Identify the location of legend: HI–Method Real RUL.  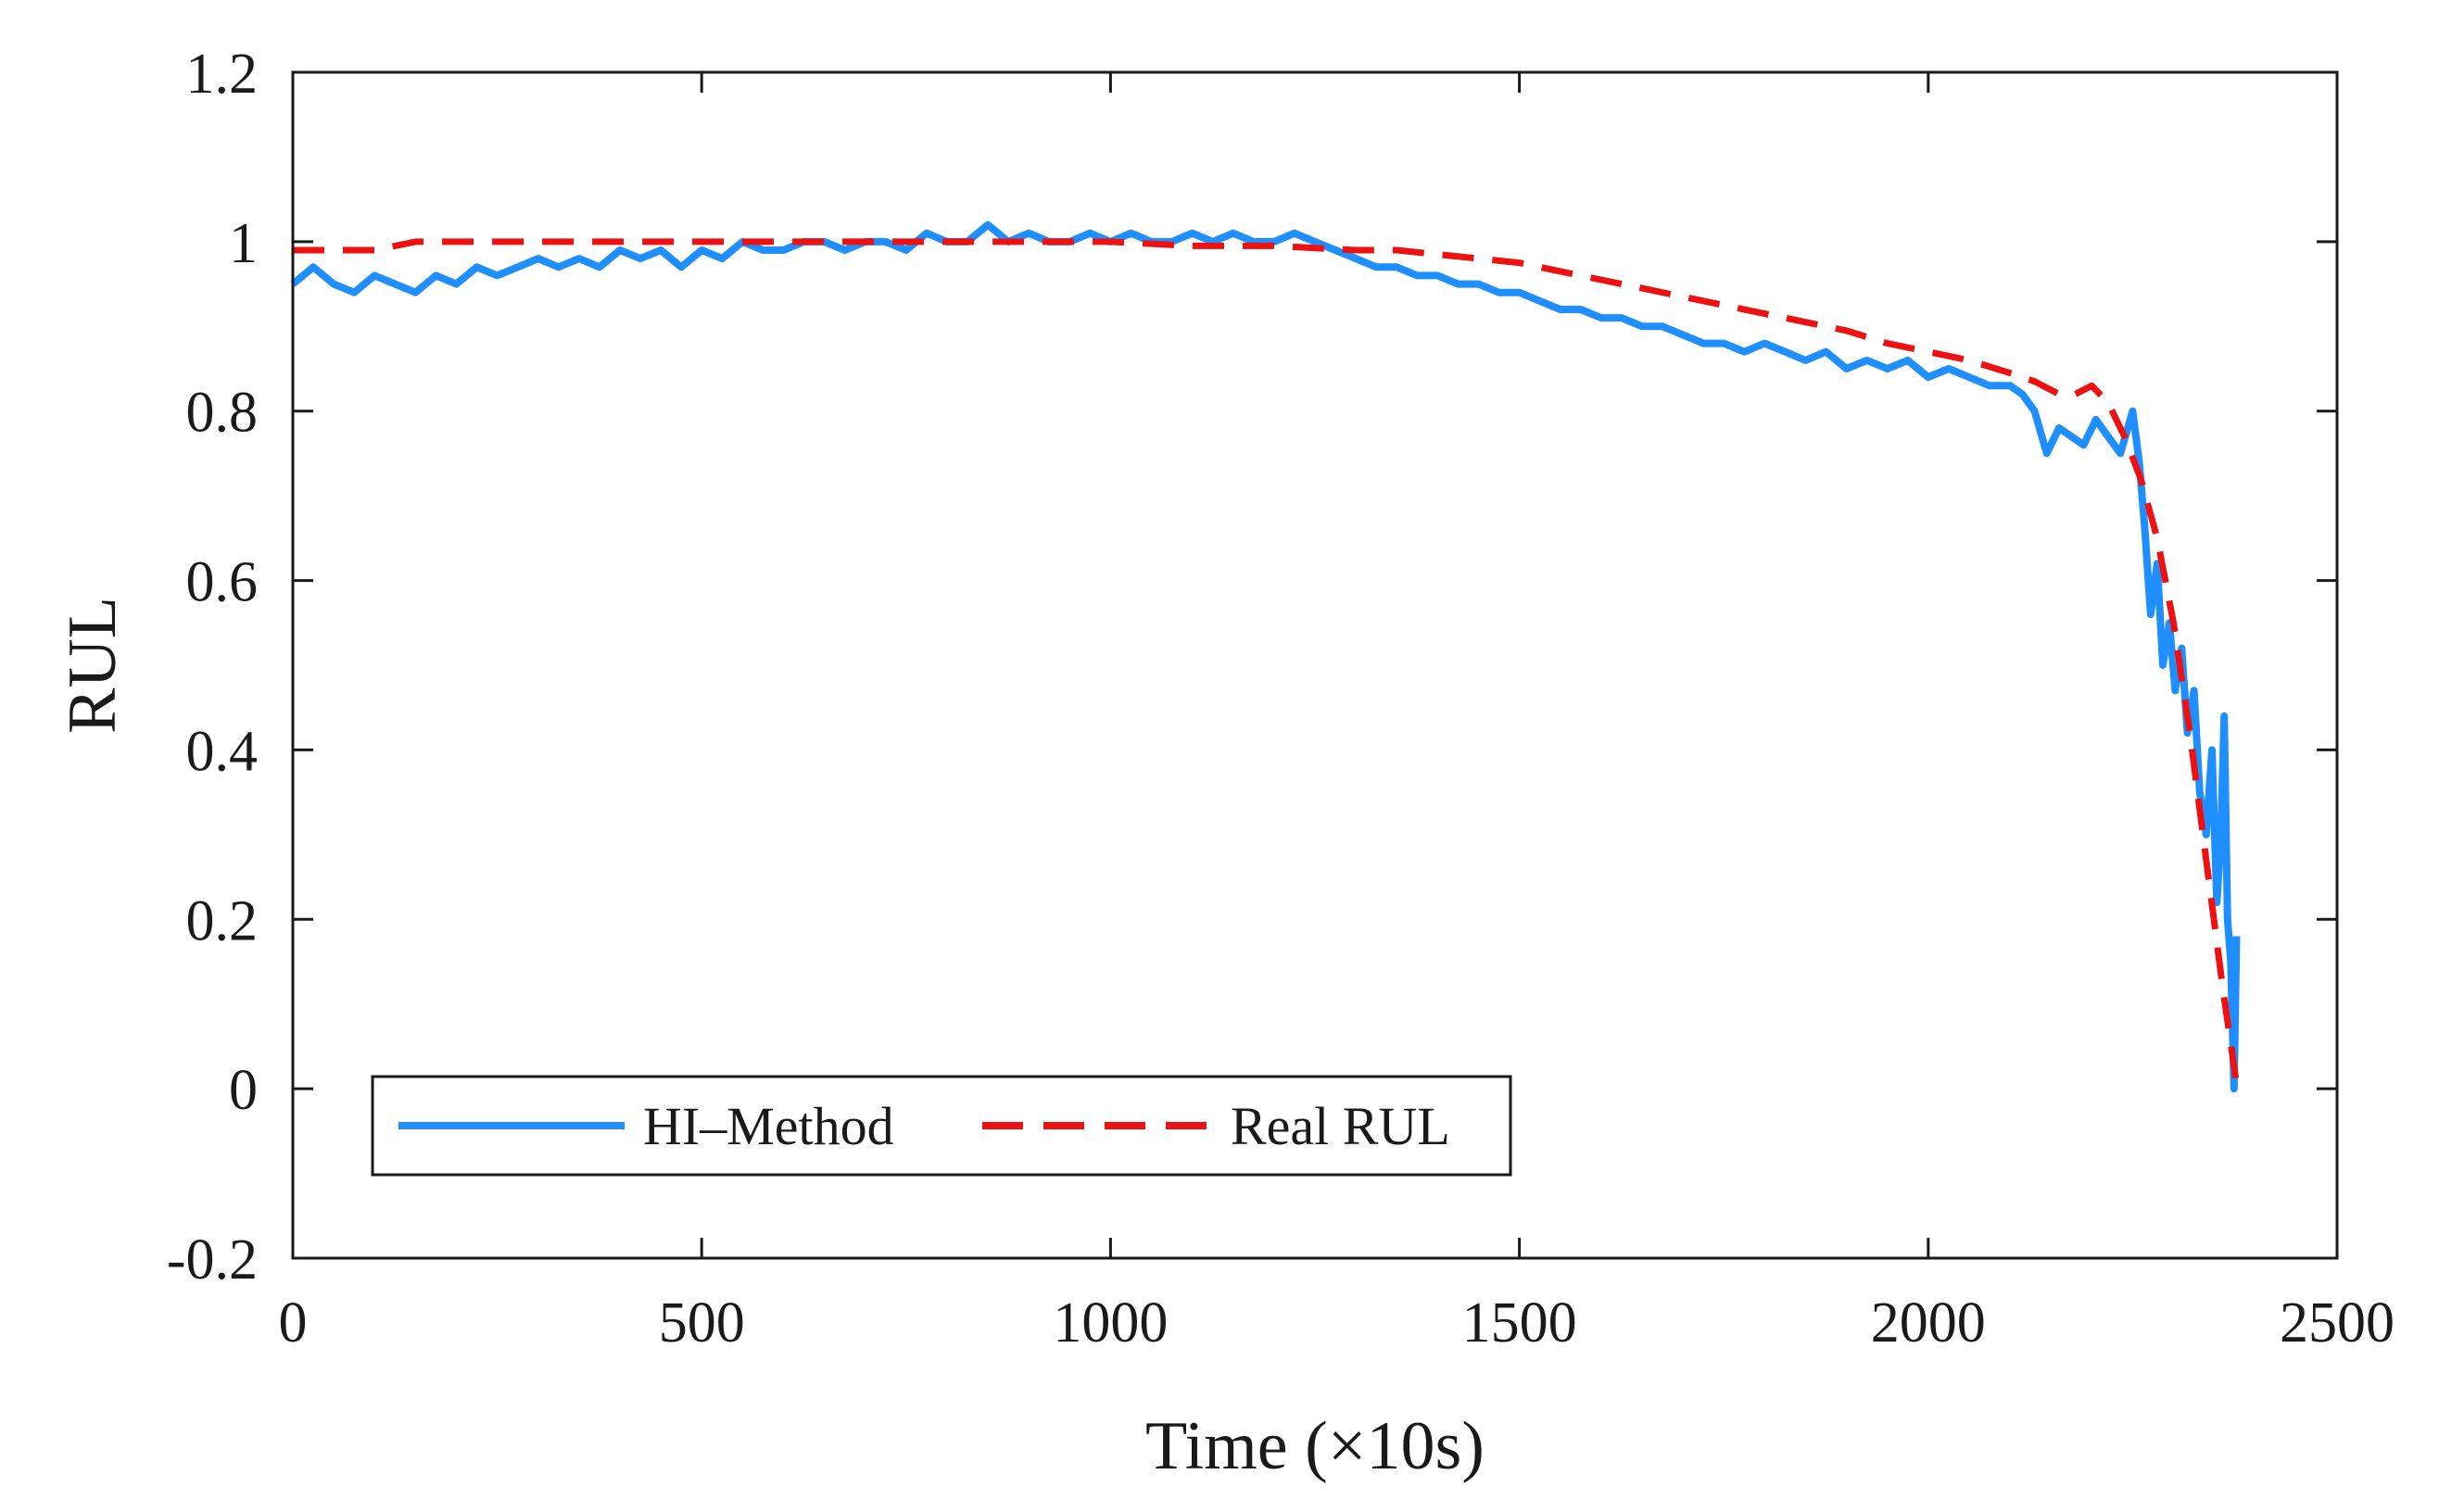
(941, 1126).